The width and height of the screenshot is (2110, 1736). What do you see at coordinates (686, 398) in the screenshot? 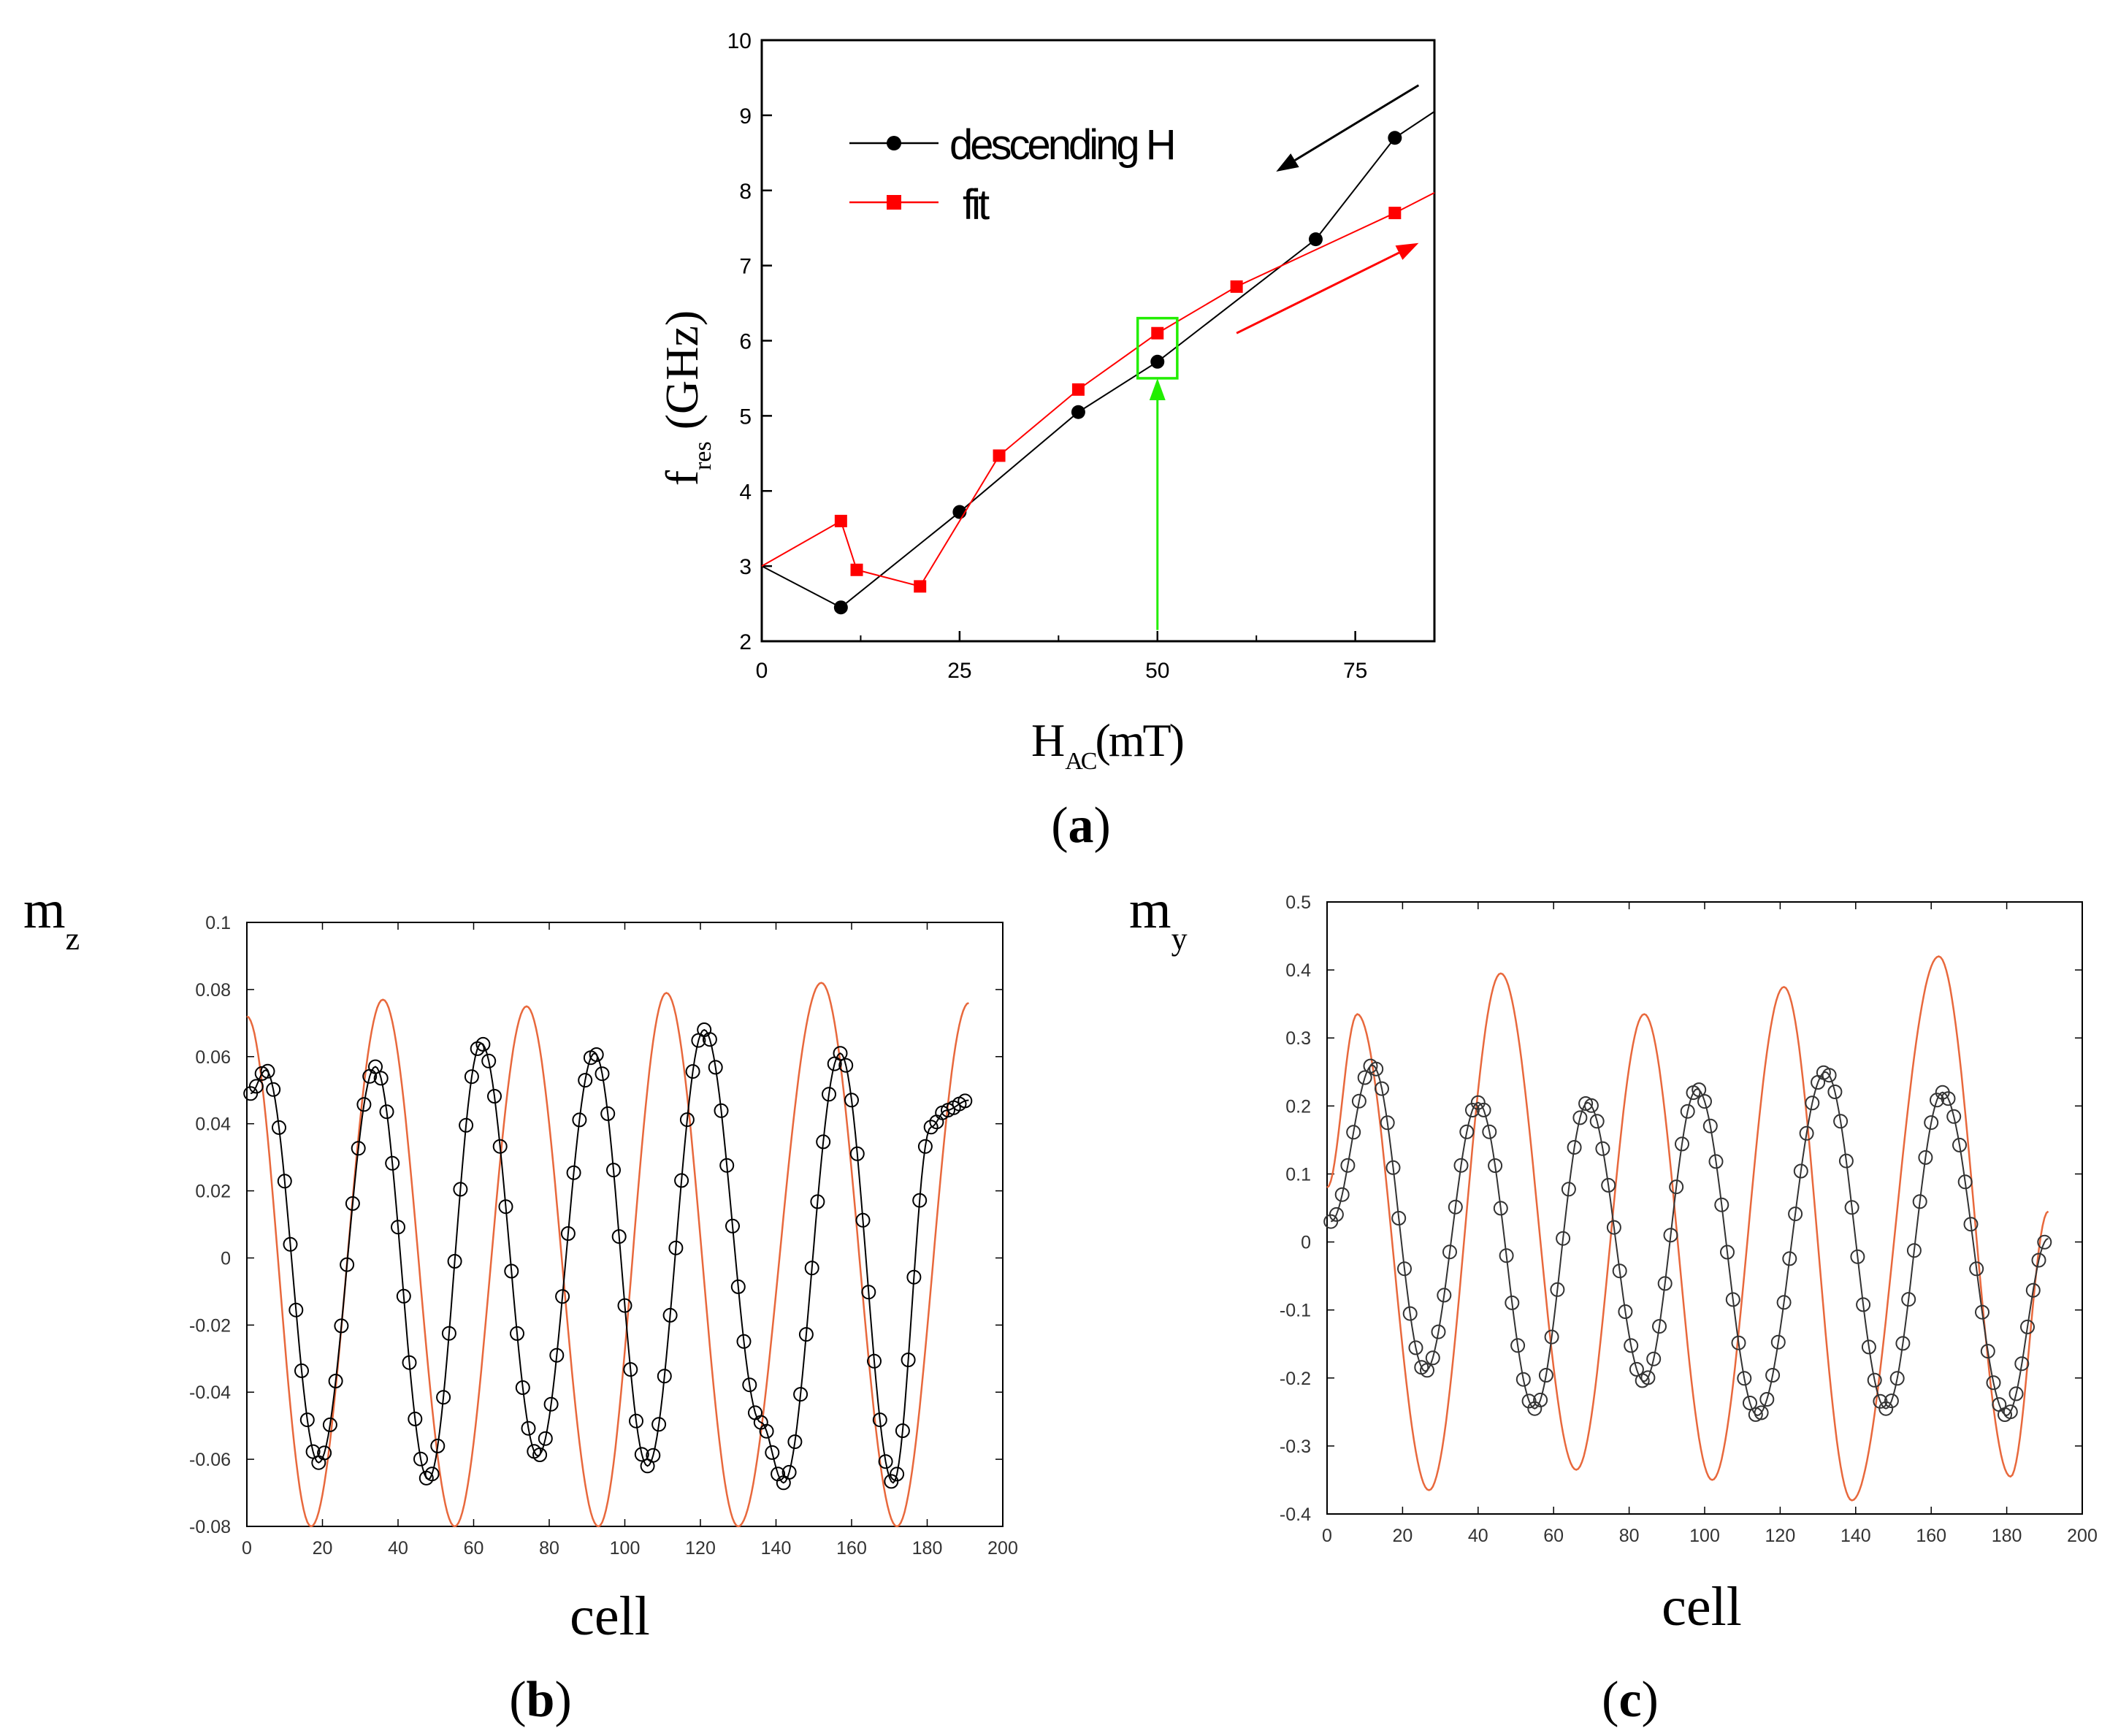
I see `panel-a-y-axis-label: fres (GHz)` at bounding box center [686, 398].